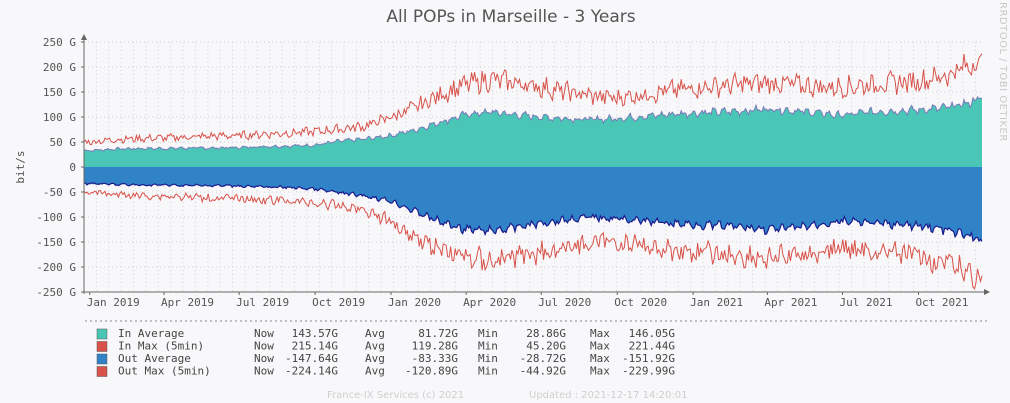  Describe the element at coordinates (790, 302) in the screenshot. I see `x-tick-label: Apr 2021` at that location.